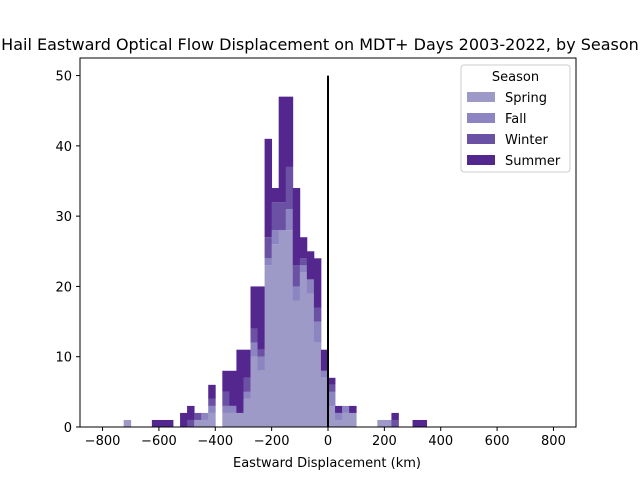 The width and height of the screenshot is (640, 480). I want to click on bar-fall--275, so click(254, 349).